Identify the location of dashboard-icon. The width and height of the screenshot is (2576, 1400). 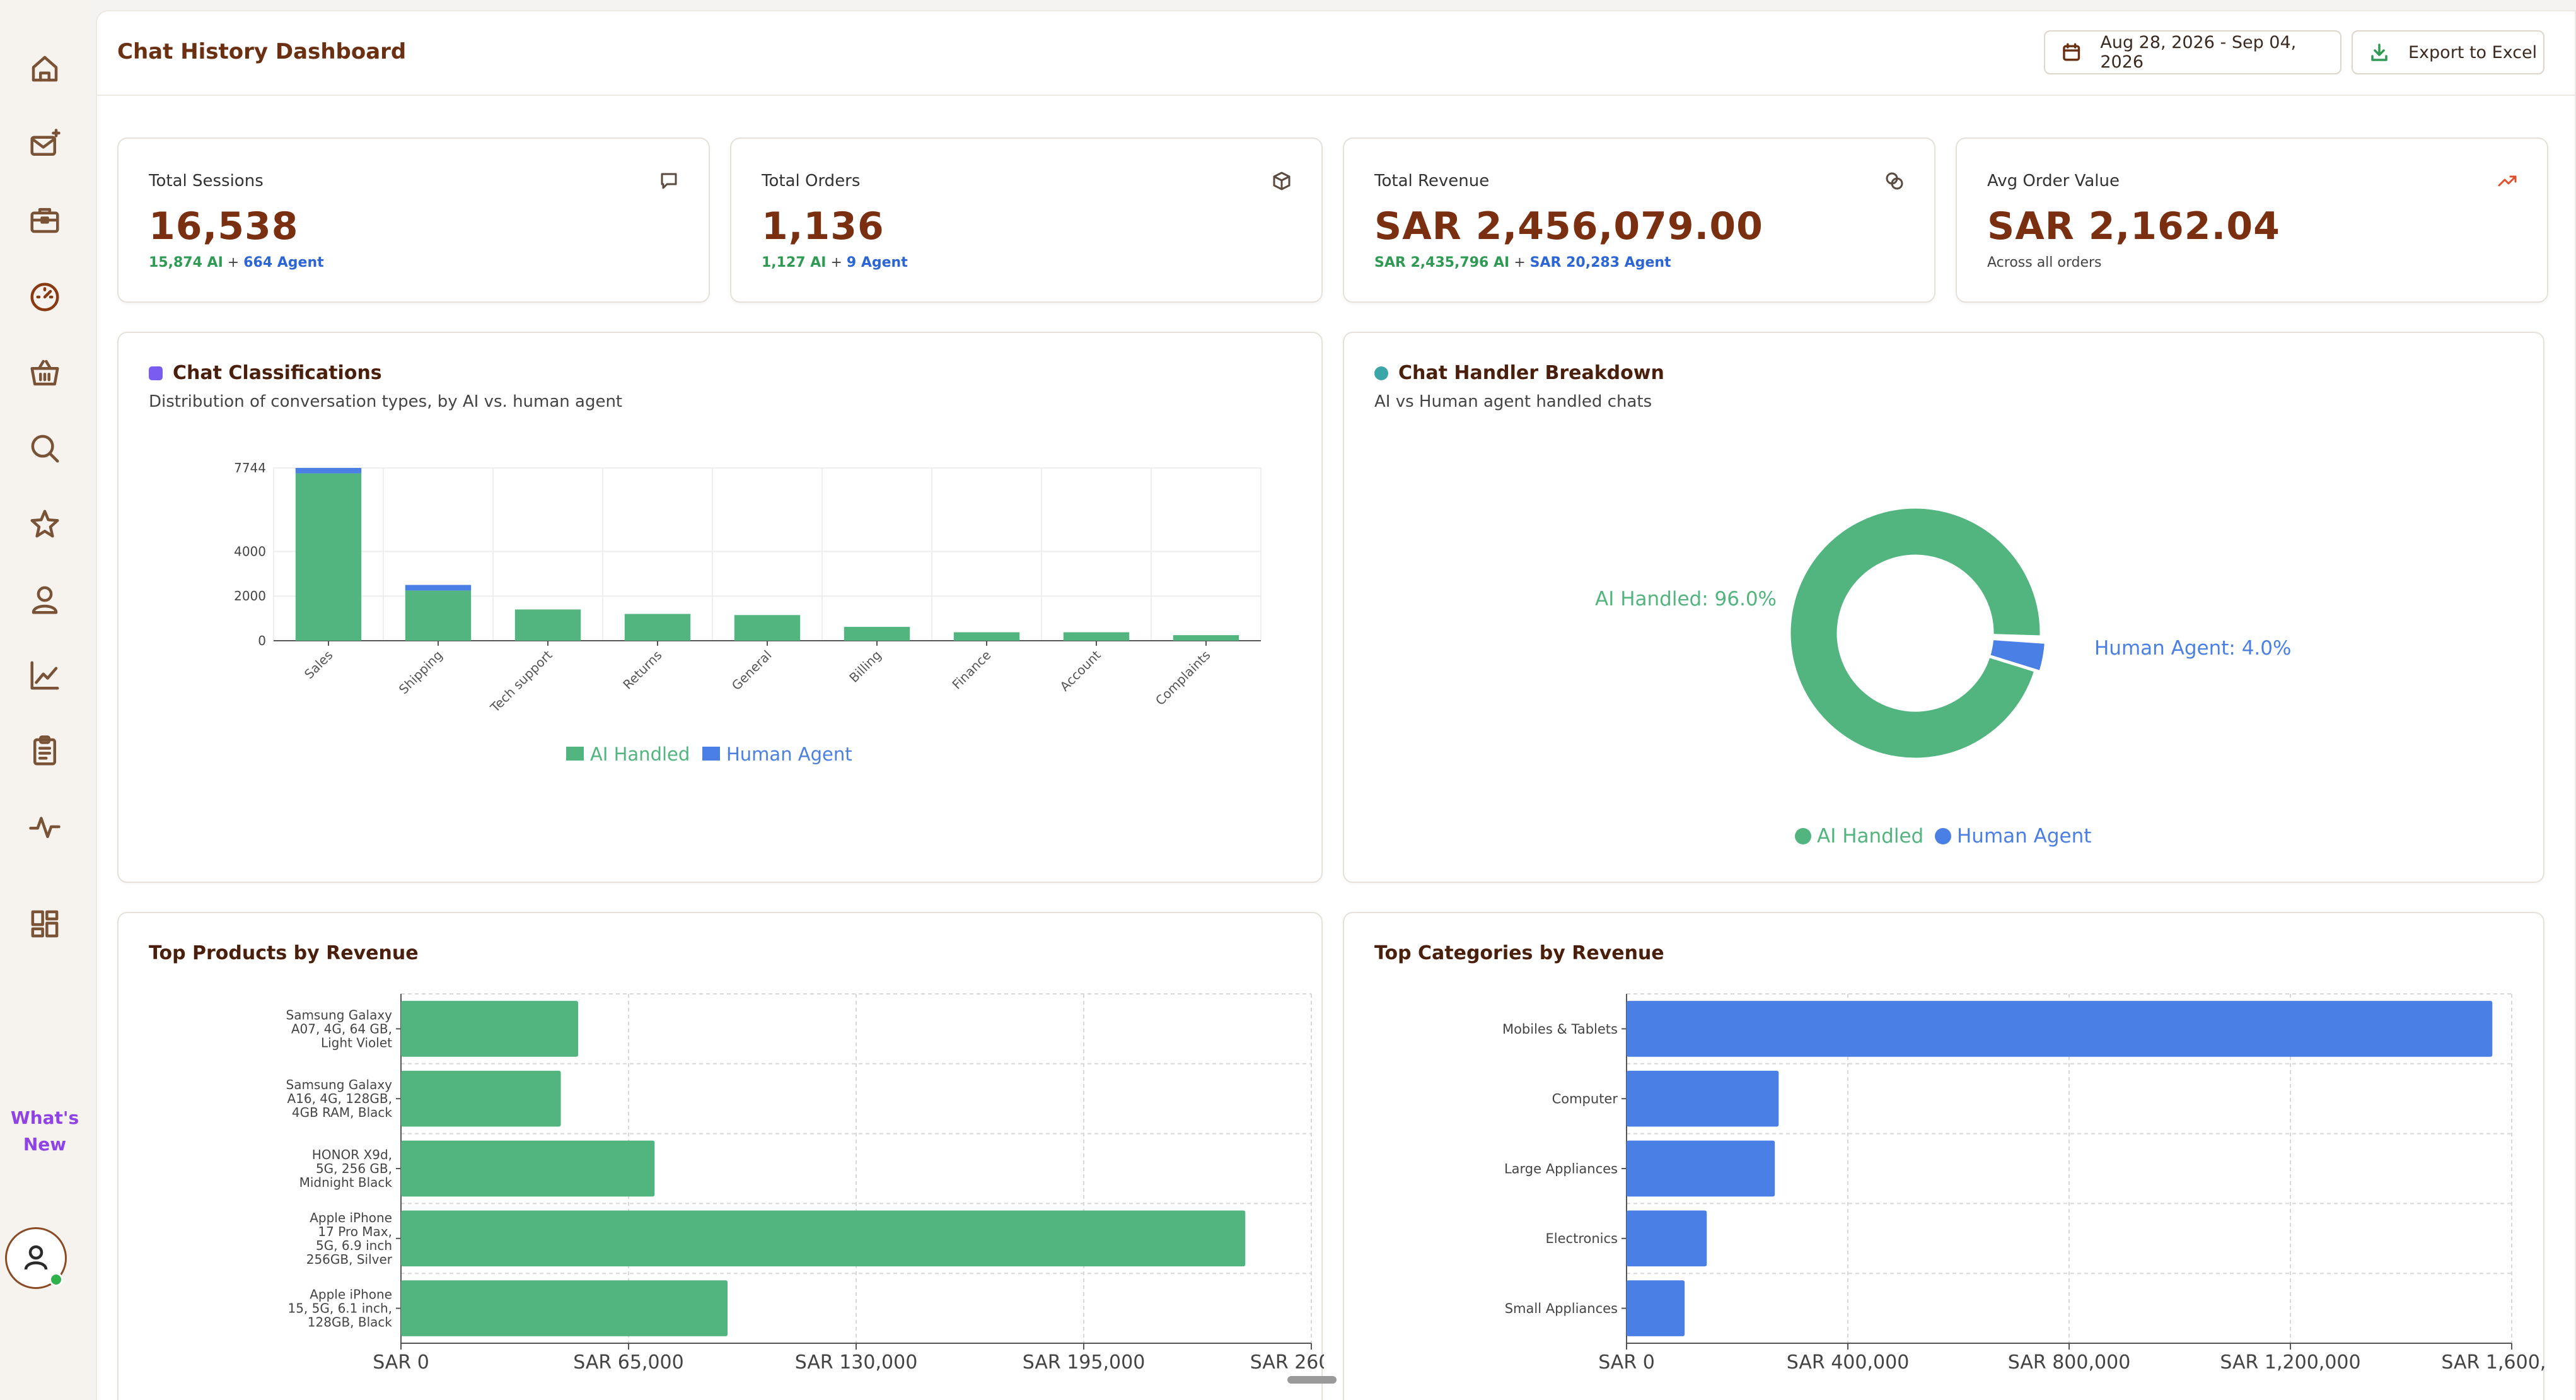
(45, 924).